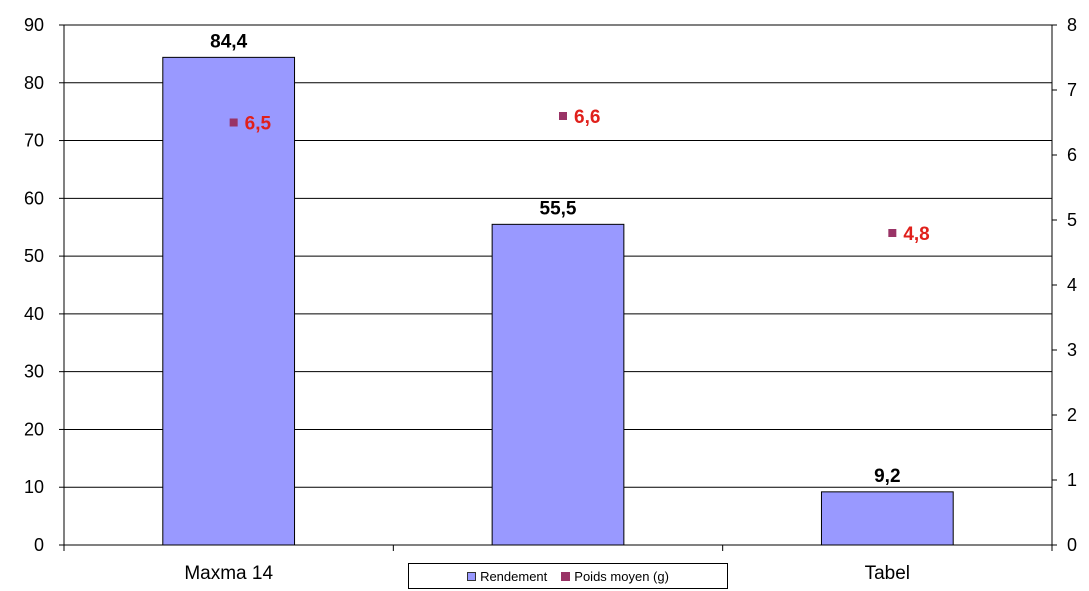 This screenshot has height=591, width=1089. What do you see at coordinates (916, 234) in the screenshot?
I see `point-data-label: 4,8` at bounding box center [916, 234].